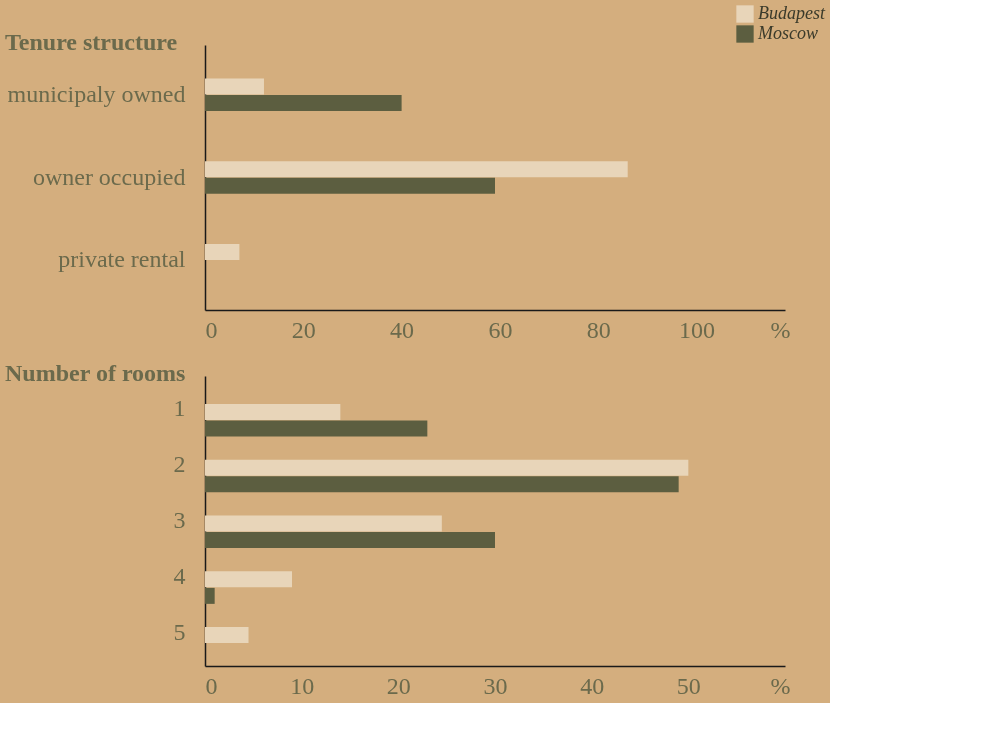  I want to click on y-tick-label: 1, so click(179, 408).